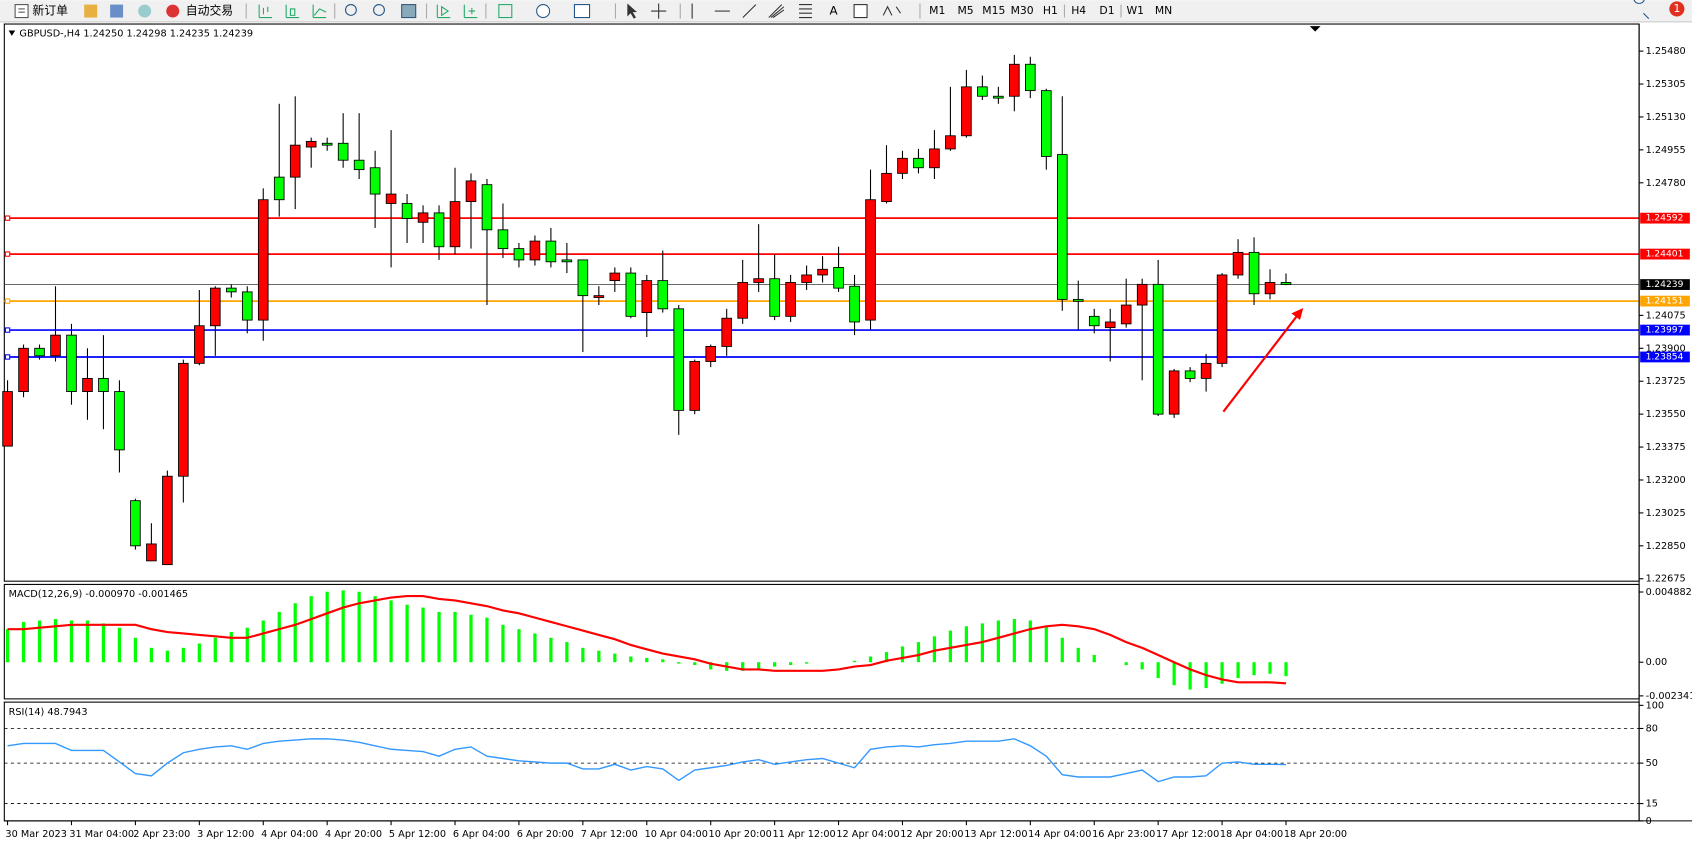  I want to click on text-tool: A, so click(834, 11).